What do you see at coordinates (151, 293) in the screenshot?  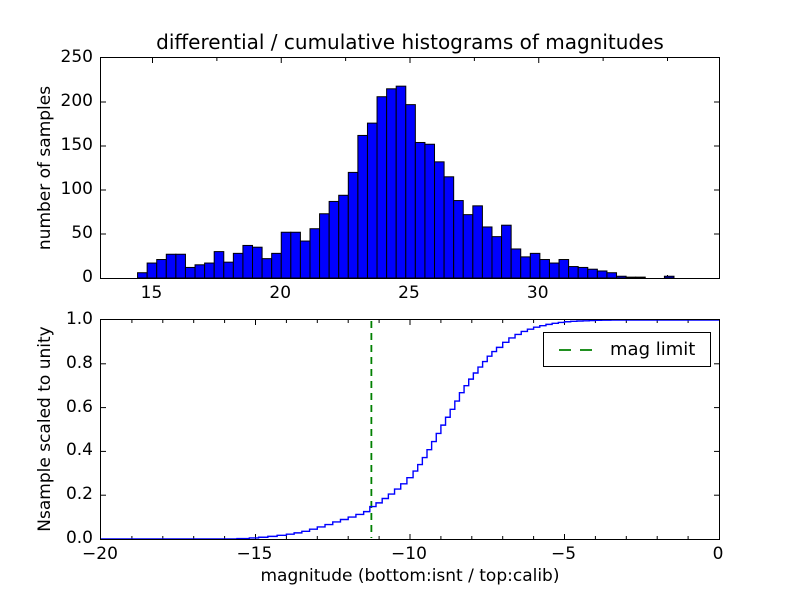 I see `top-xtick-label: 15` at bounding box center [151, 293].